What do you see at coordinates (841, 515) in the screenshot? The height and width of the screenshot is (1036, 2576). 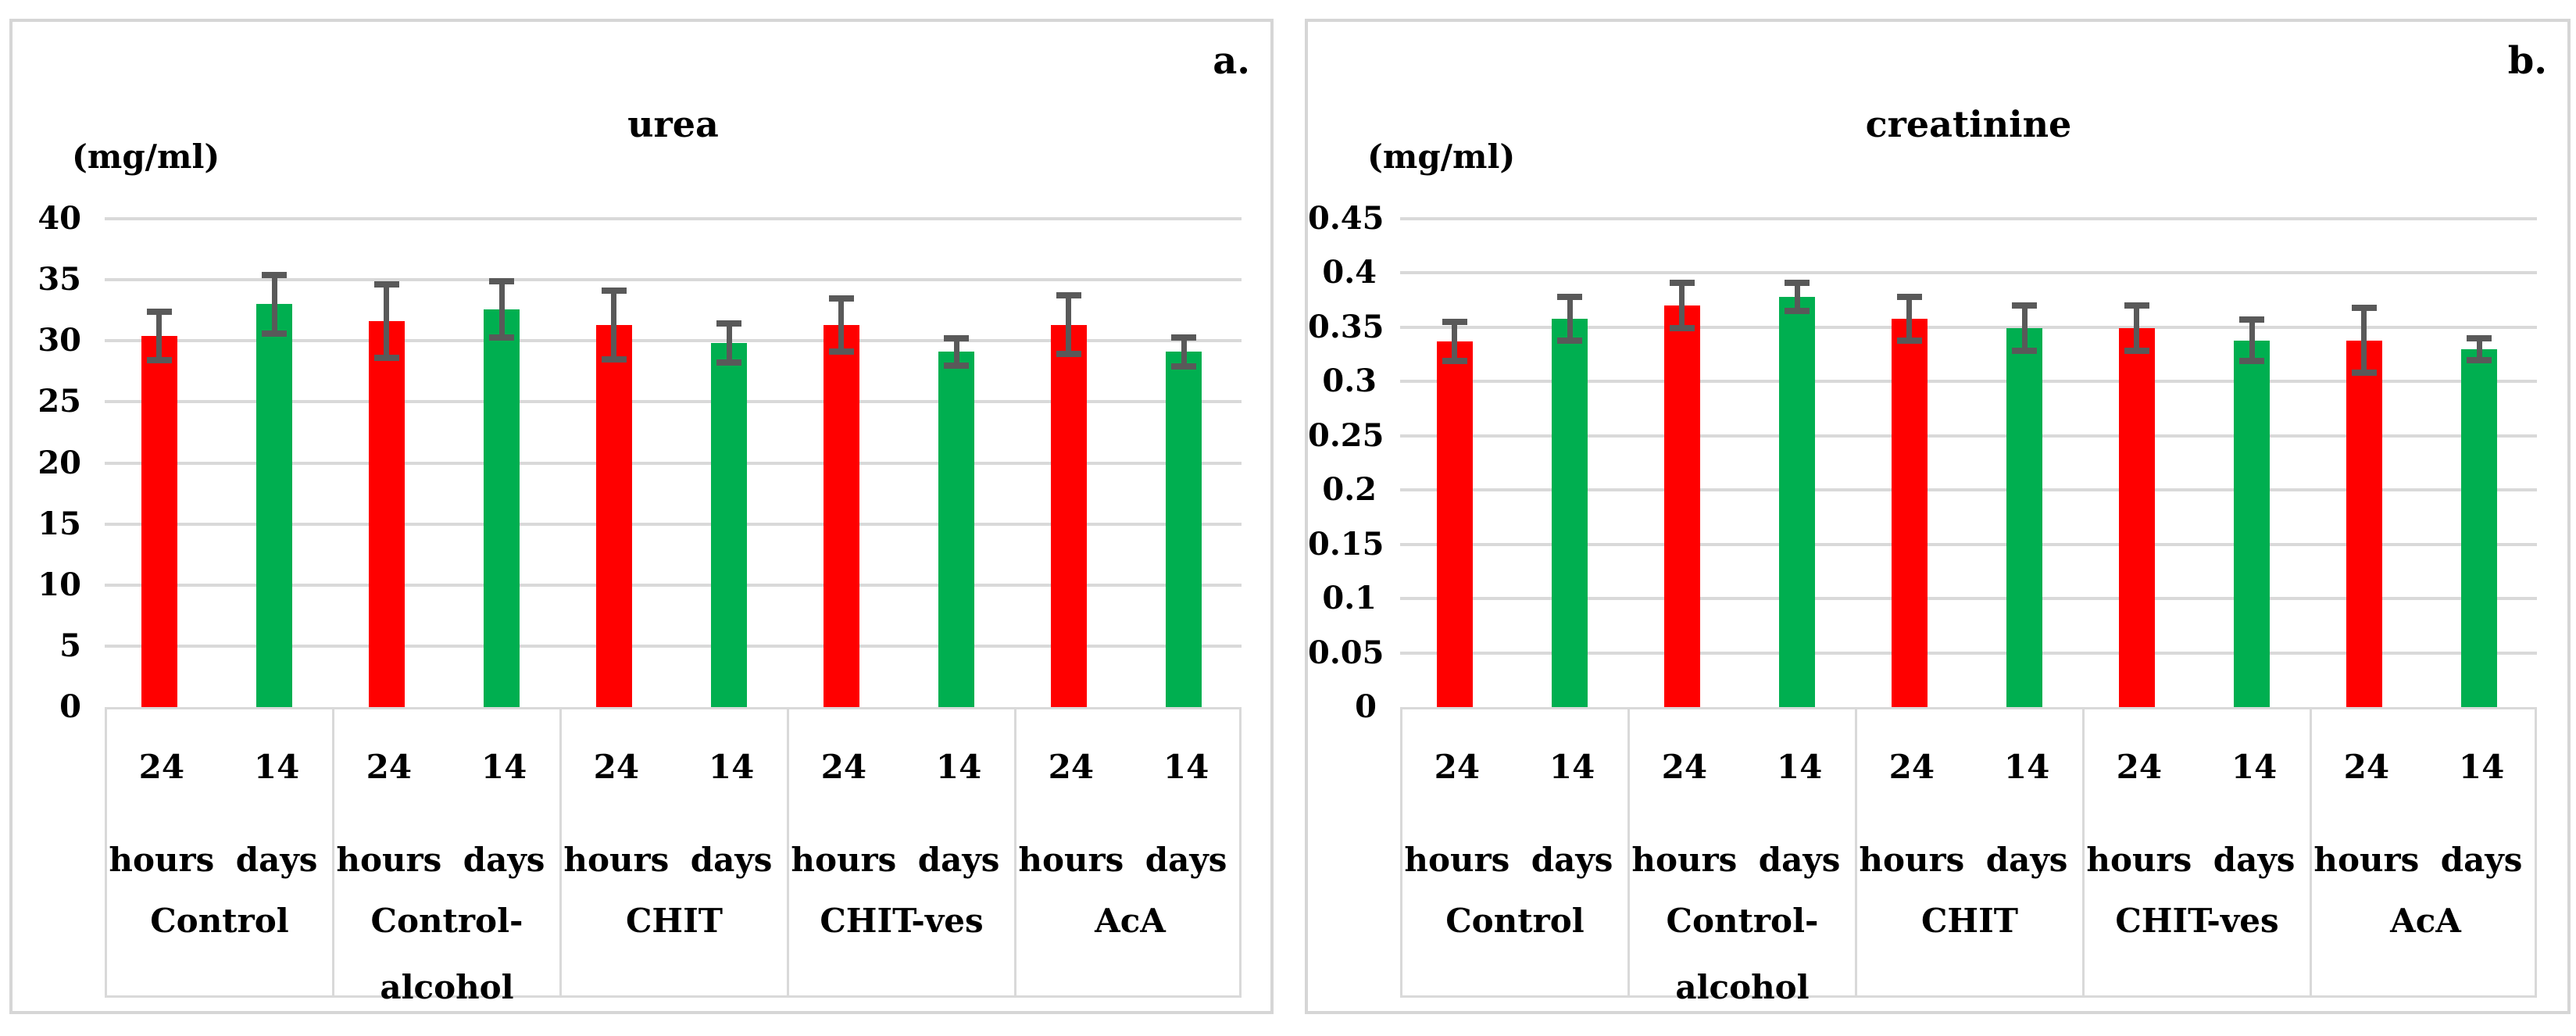 I see `bar-chit-ves-24-hours` at bounding box center [841, 515].